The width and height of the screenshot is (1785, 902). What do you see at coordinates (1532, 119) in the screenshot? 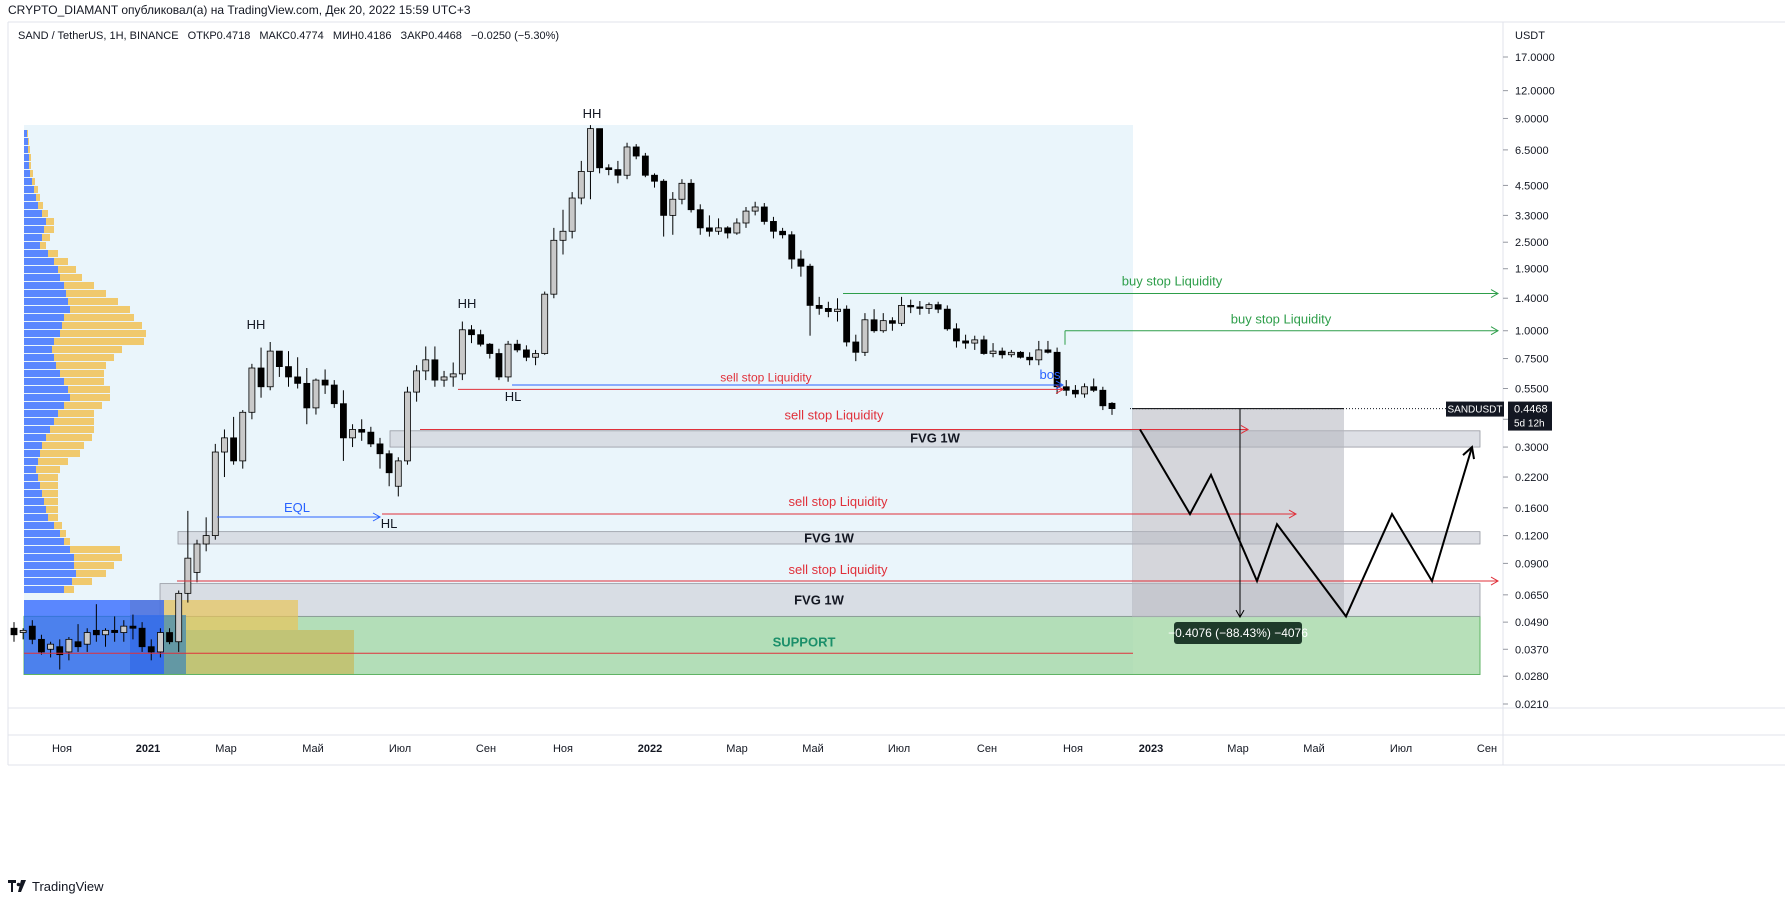
I see `price-tick-label: 9.0000` at bounding box center [1532, 119].